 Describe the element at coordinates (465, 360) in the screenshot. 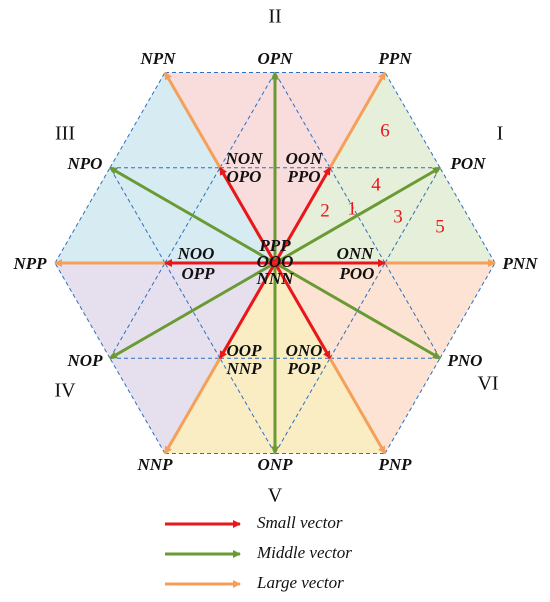

I see `vector-label: PNO` at that location.